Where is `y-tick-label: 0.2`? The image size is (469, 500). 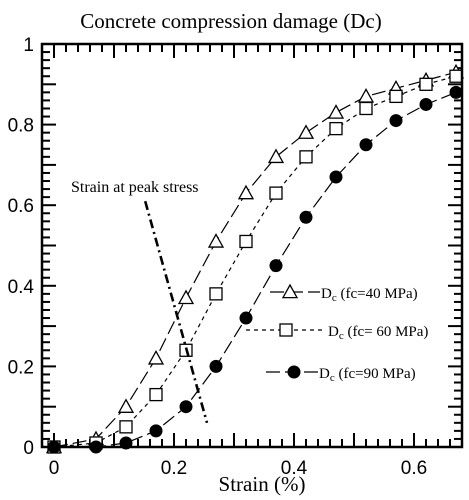 y-tick-label: 0.2 is located at coordinates (21, 367).